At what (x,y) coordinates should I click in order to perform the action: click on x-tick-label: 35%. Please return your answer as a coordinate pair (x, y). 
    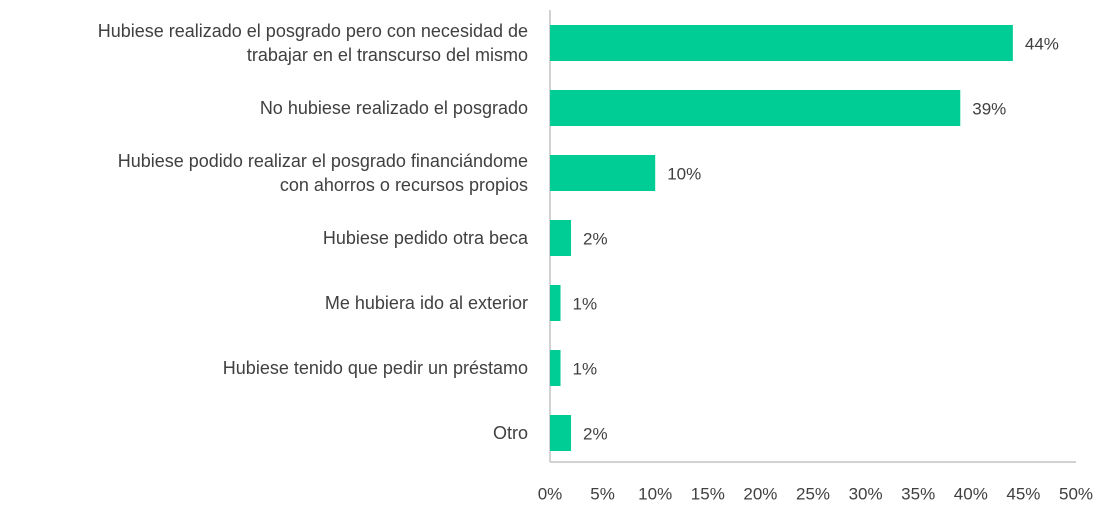
    Looking at the image, I should click on (918, 493).